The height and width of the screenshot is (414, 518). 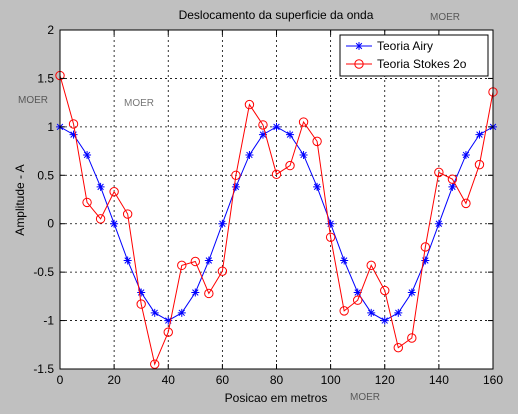 What do you see at coordinates (114, 380) in the screenshot?
I see `x-tick-label: 20` at bounding box center [114, 380].